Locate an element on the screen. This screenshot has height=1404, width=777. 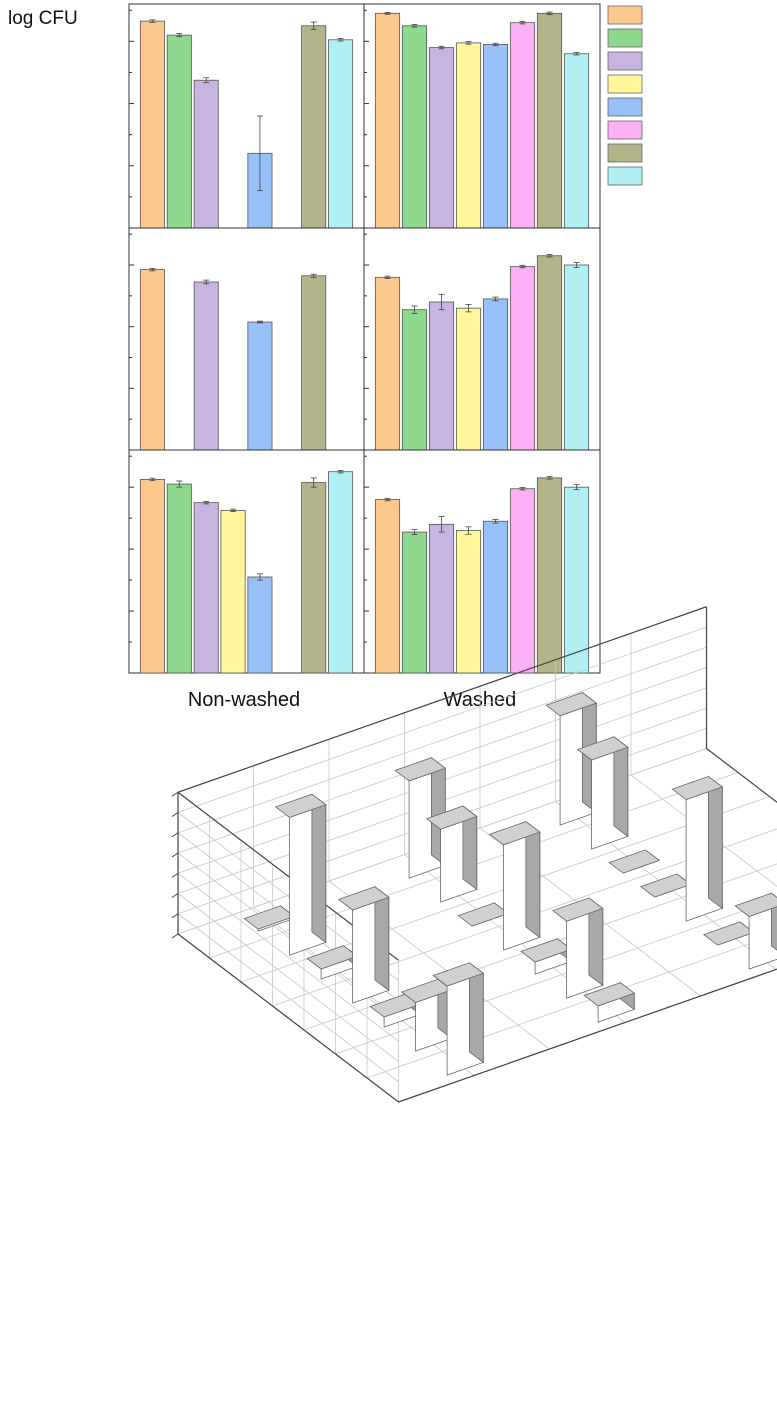
legend is located at coordinates (625, 95).